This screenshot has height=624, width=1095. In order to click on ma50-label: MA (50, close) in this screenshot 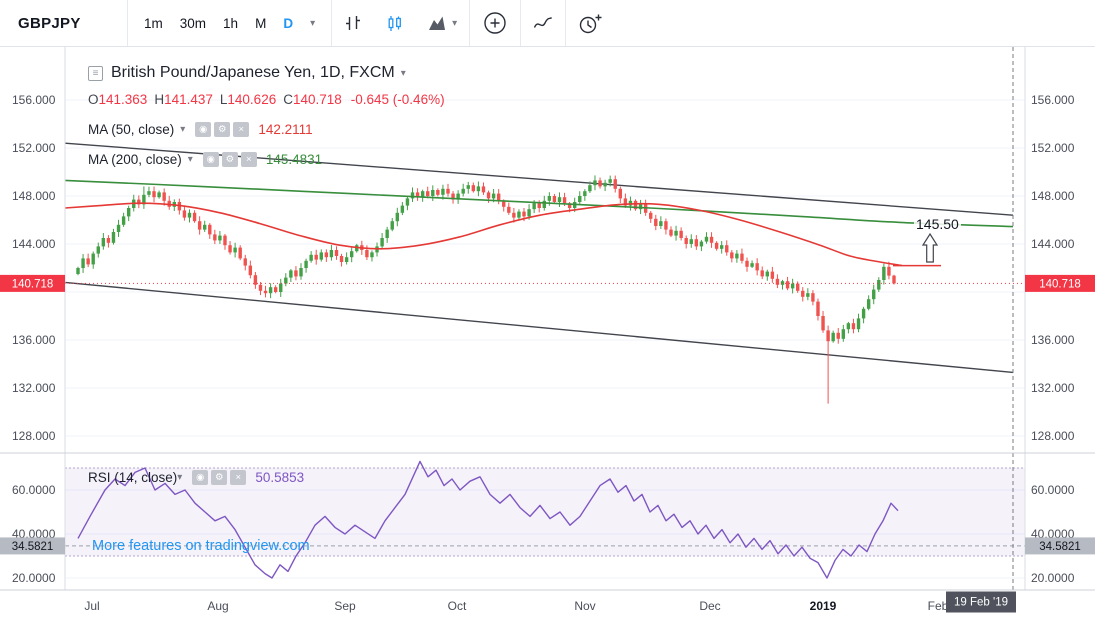, I will do `click(131, 129)`.